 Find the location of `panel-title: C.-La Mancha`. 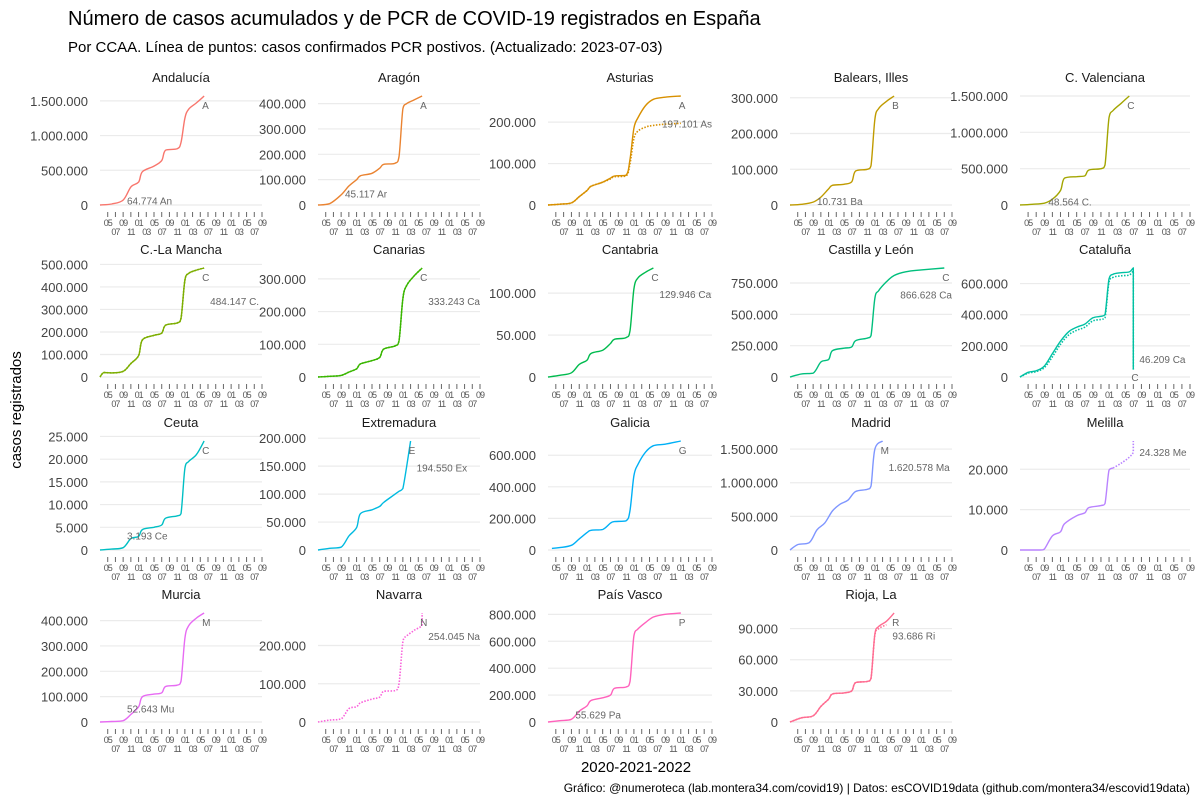

panel-title: C.-La Mancha is located at coordinates (181, 249).